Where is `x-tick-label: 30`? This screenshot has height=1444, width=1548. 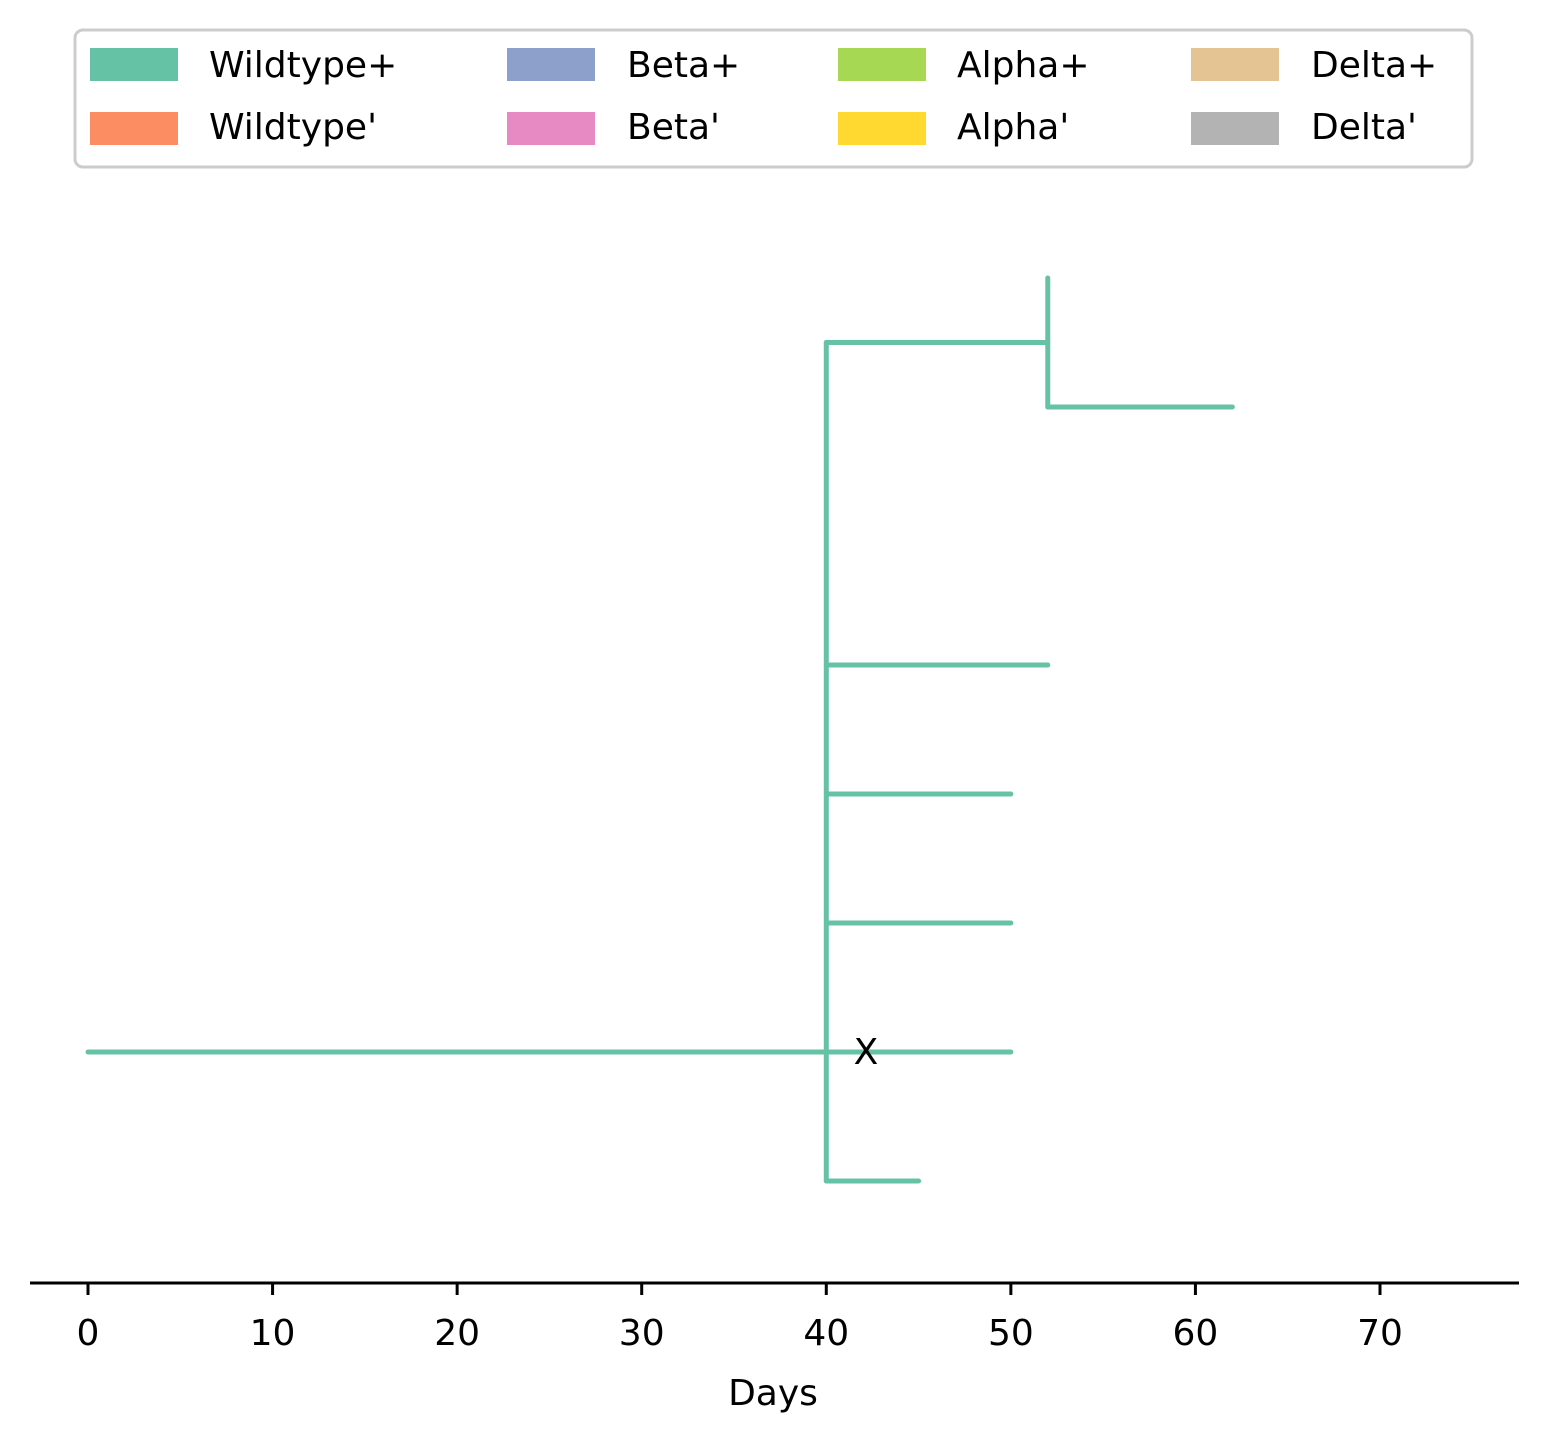
x-tick-label: 30 is located at coordinates (642, 1333).